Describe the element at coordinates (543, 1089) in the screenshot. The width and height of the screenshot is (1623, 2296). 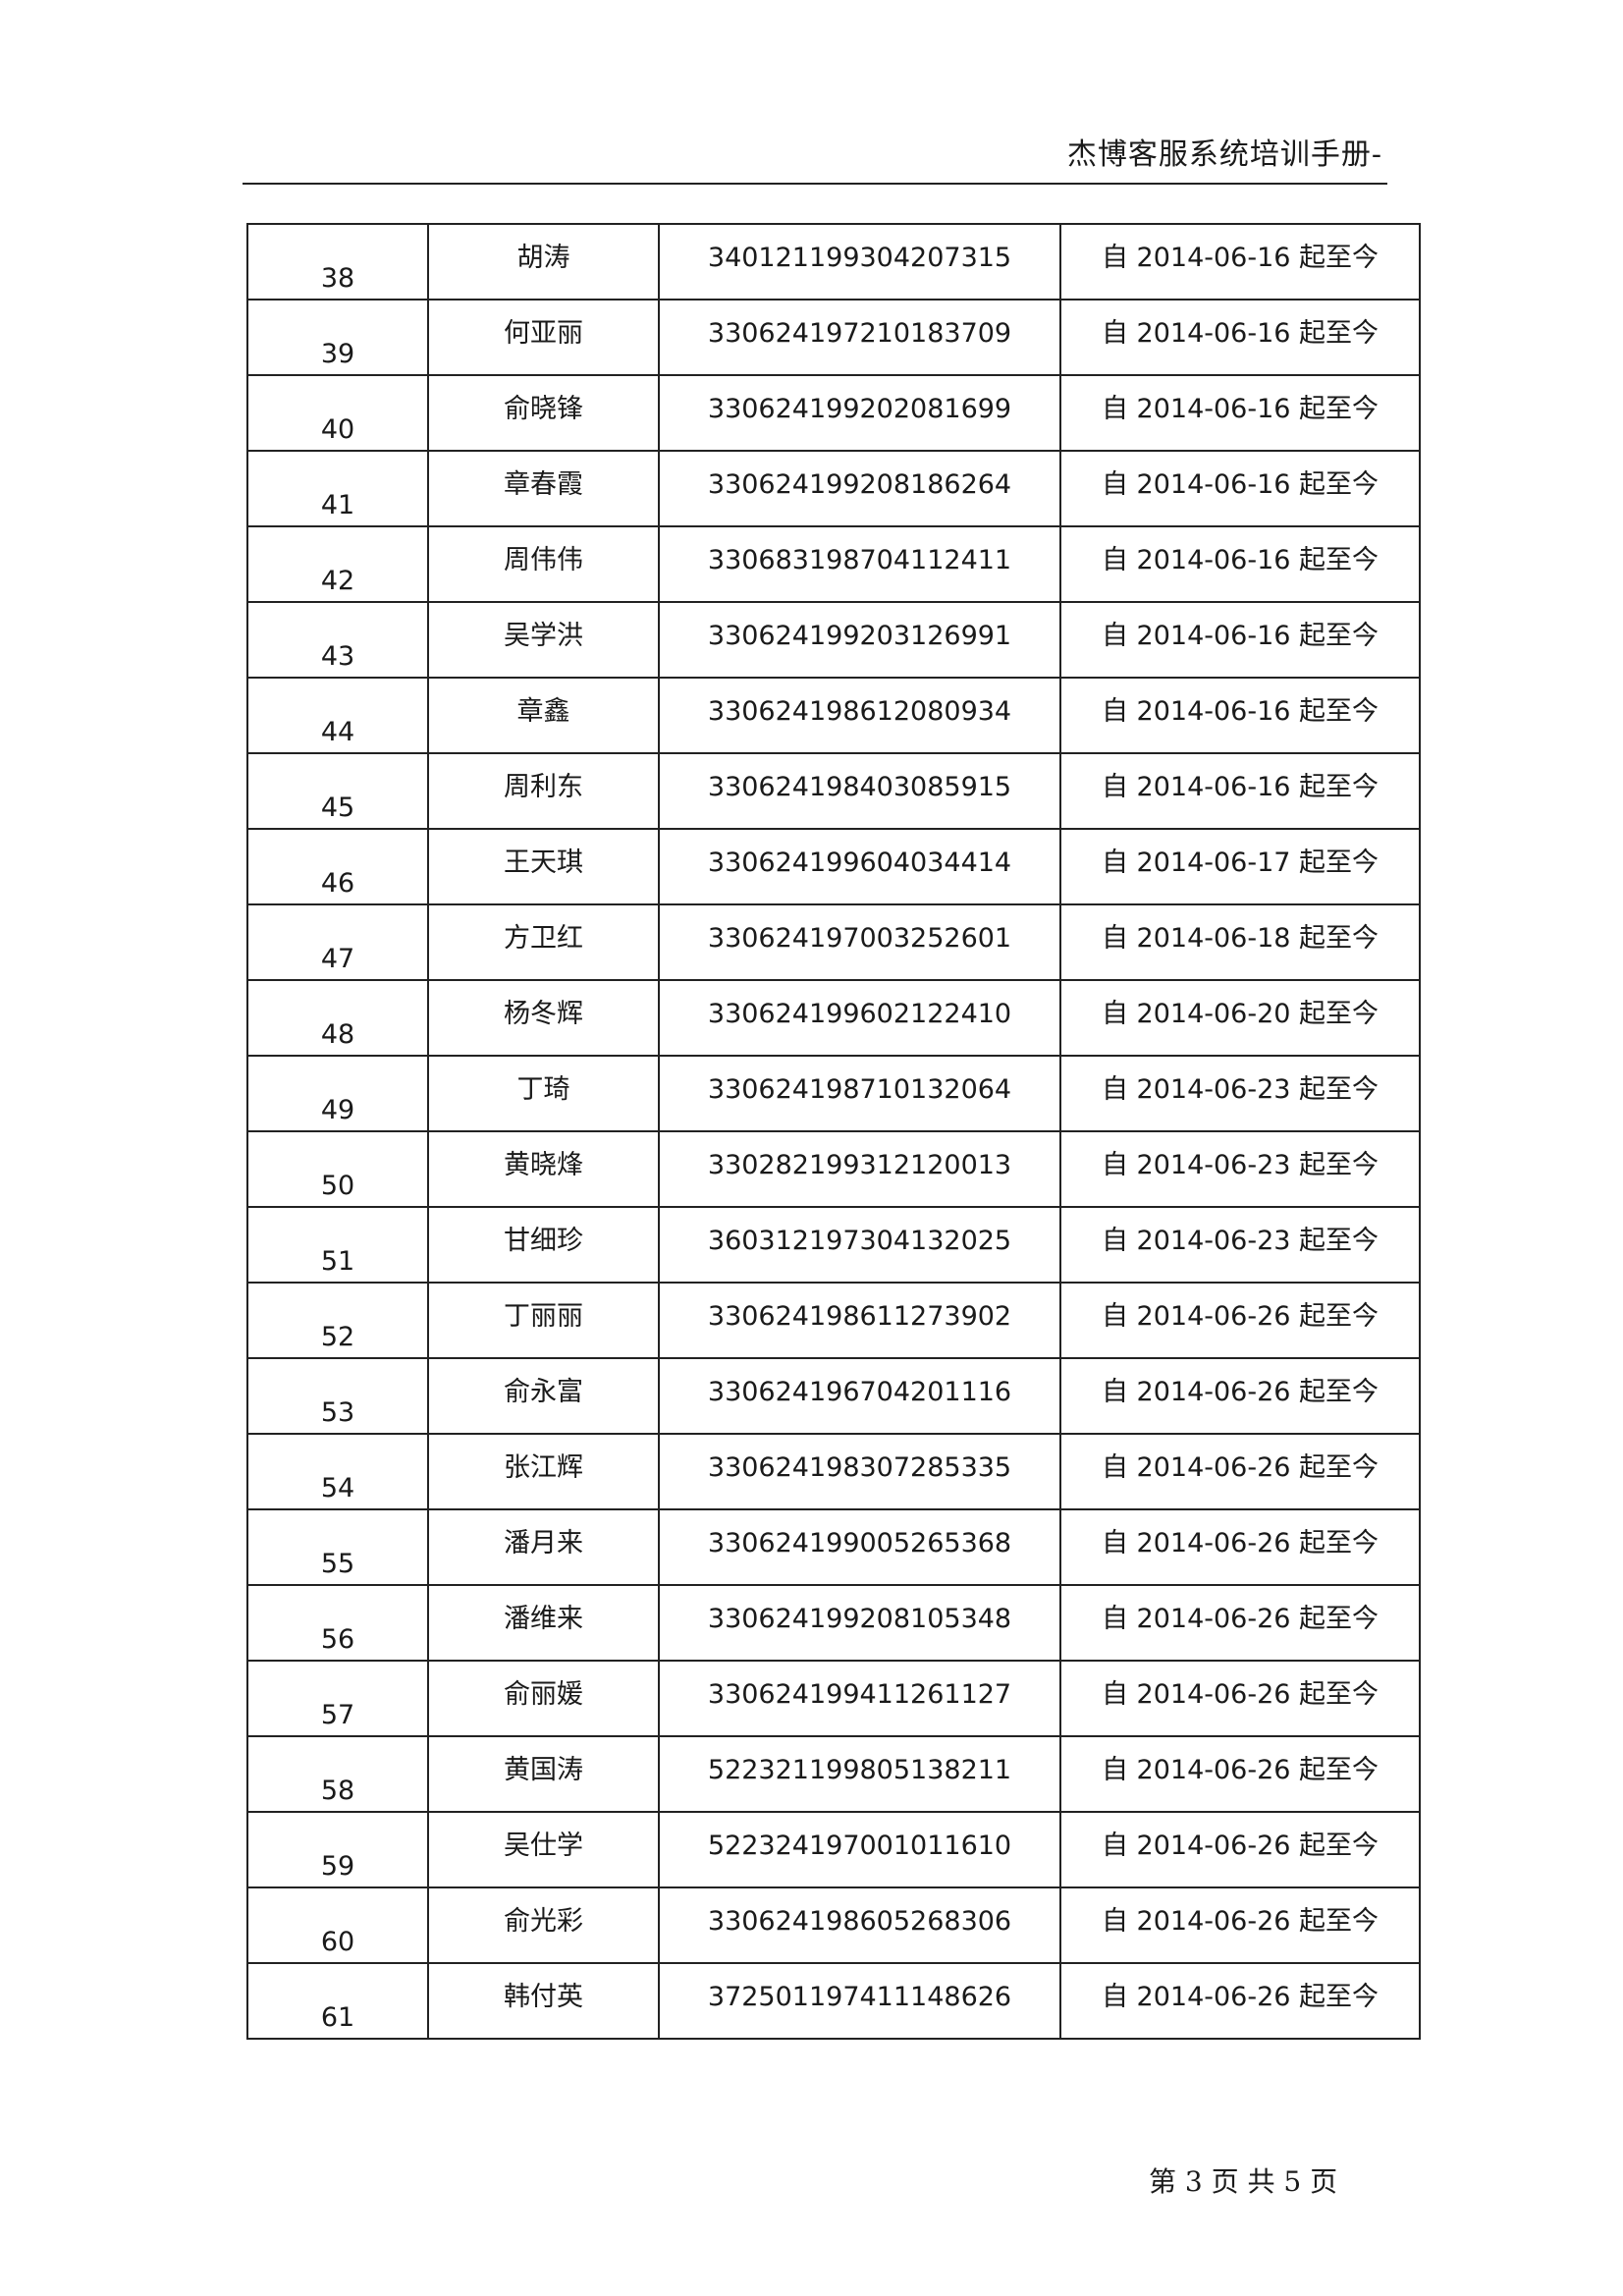
I see `employee-name: 丁琦` at that location.